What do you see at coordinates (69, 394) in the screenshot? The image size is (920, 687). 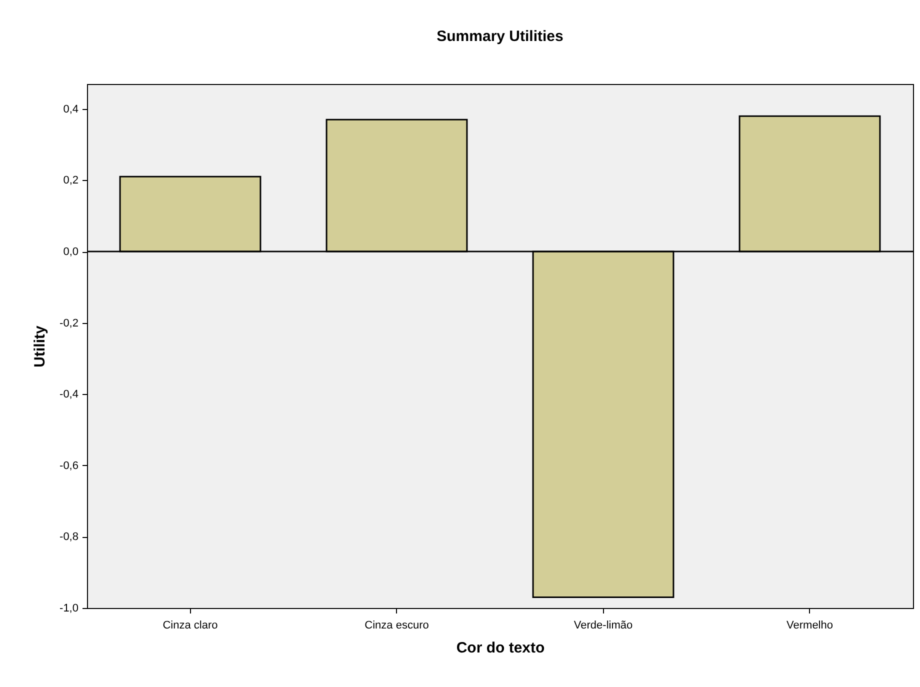 I see `y-tick-label: -0,4` at bounding box center [69, 394].